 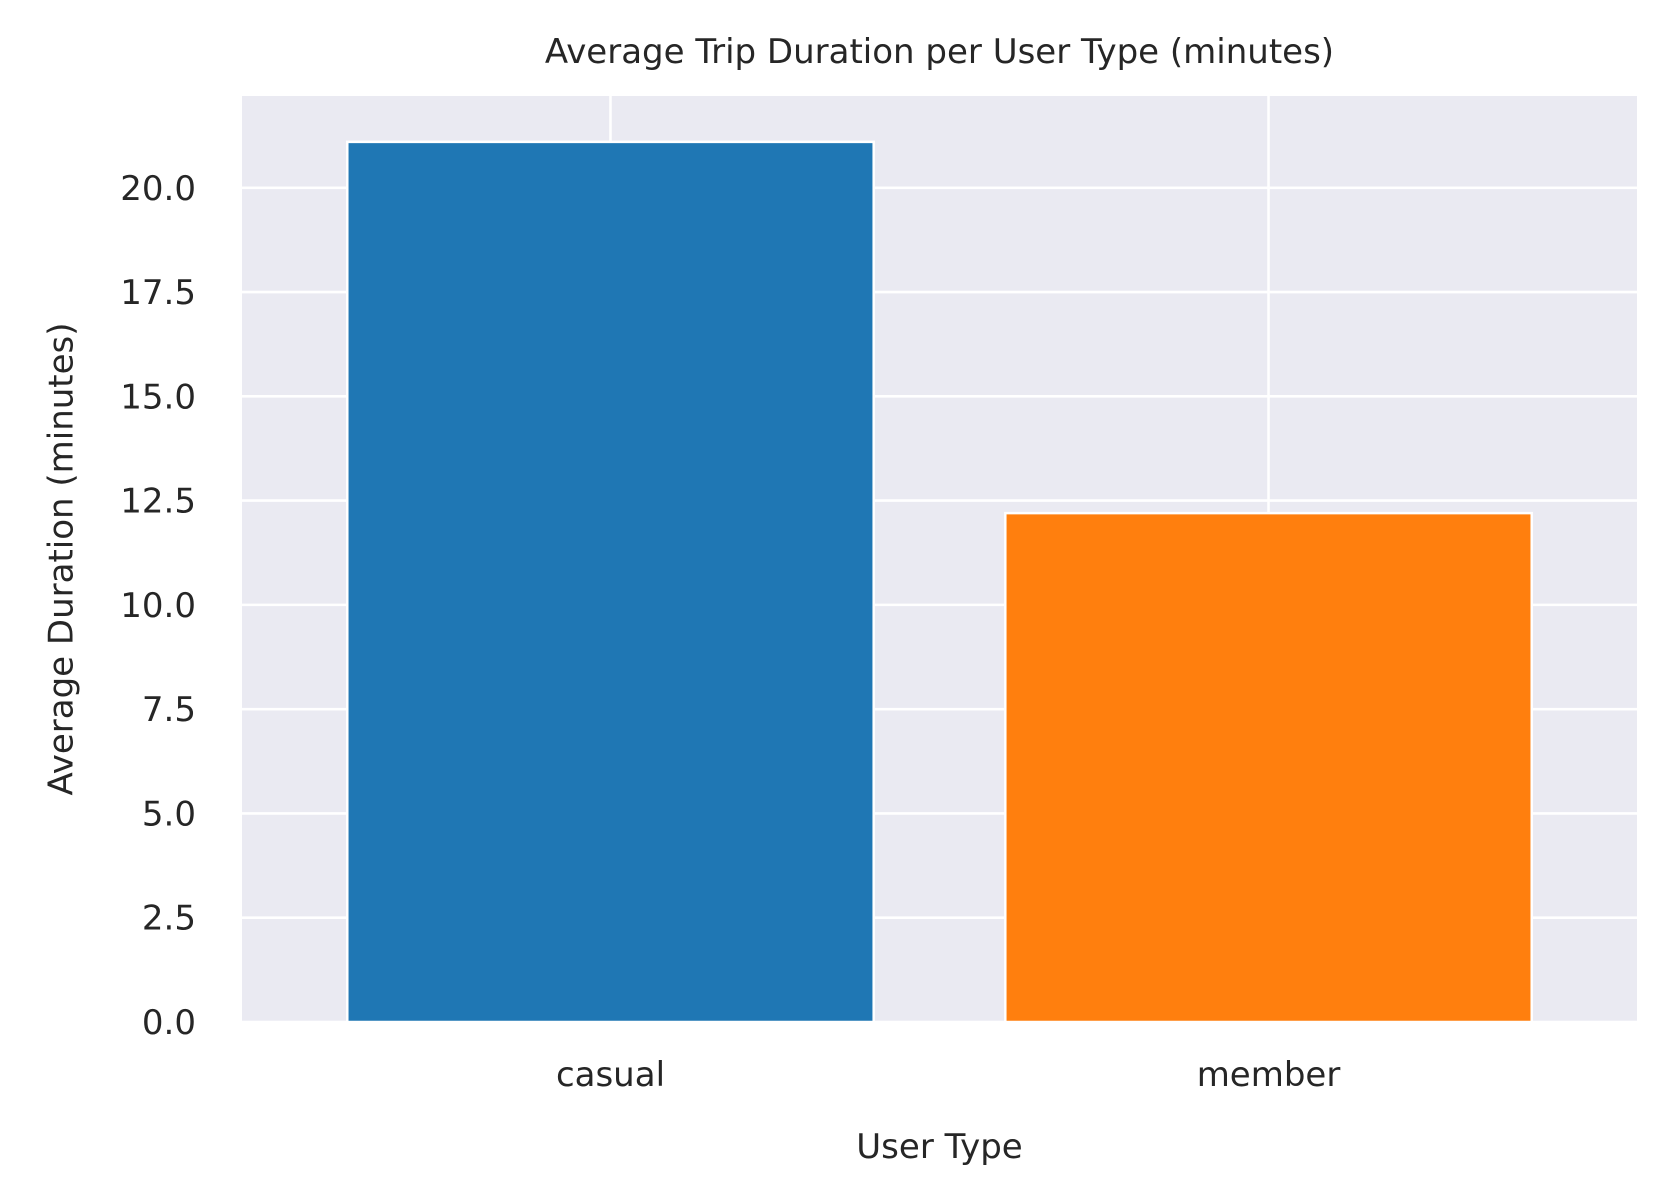 What do you see at coordinates (169, 1023) in the screenshot?
I see `y-tick-label: 0.0` at bounding box center [169, 1023].